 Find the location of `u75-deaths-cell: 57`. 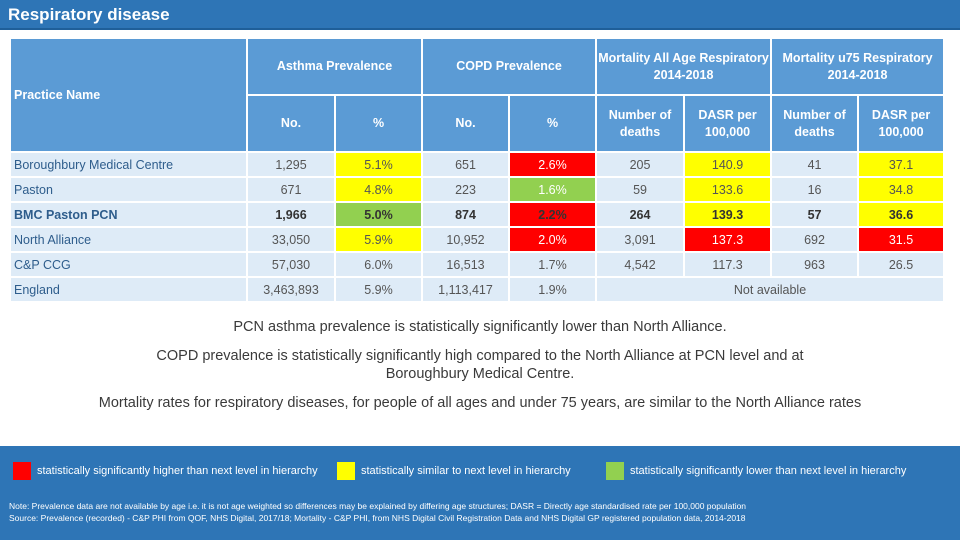

u75-deaths-cell: 57 is located at coordinates (816, 215).